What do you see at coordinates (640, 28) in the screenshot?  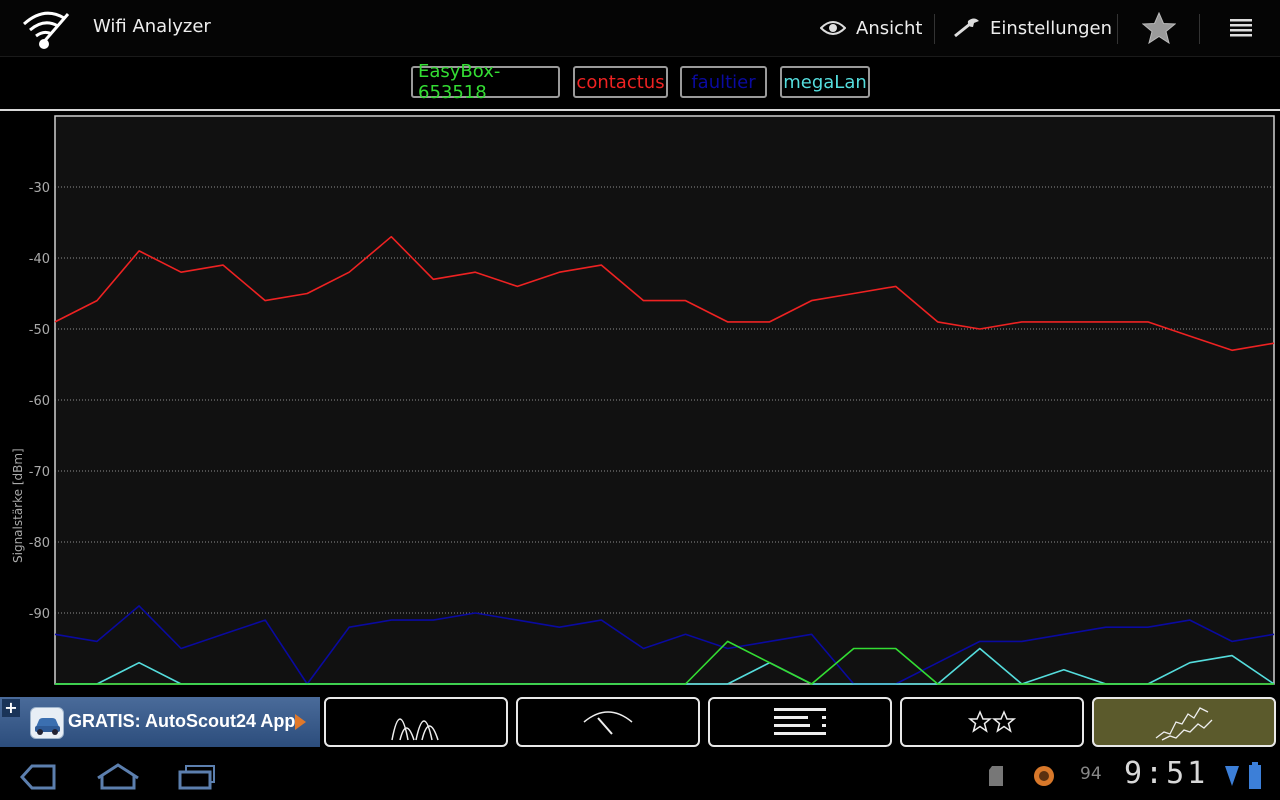 I see `action-bar: Wifi Analyzer Ansicht Einstellungen` at bounding box center [640, 28].